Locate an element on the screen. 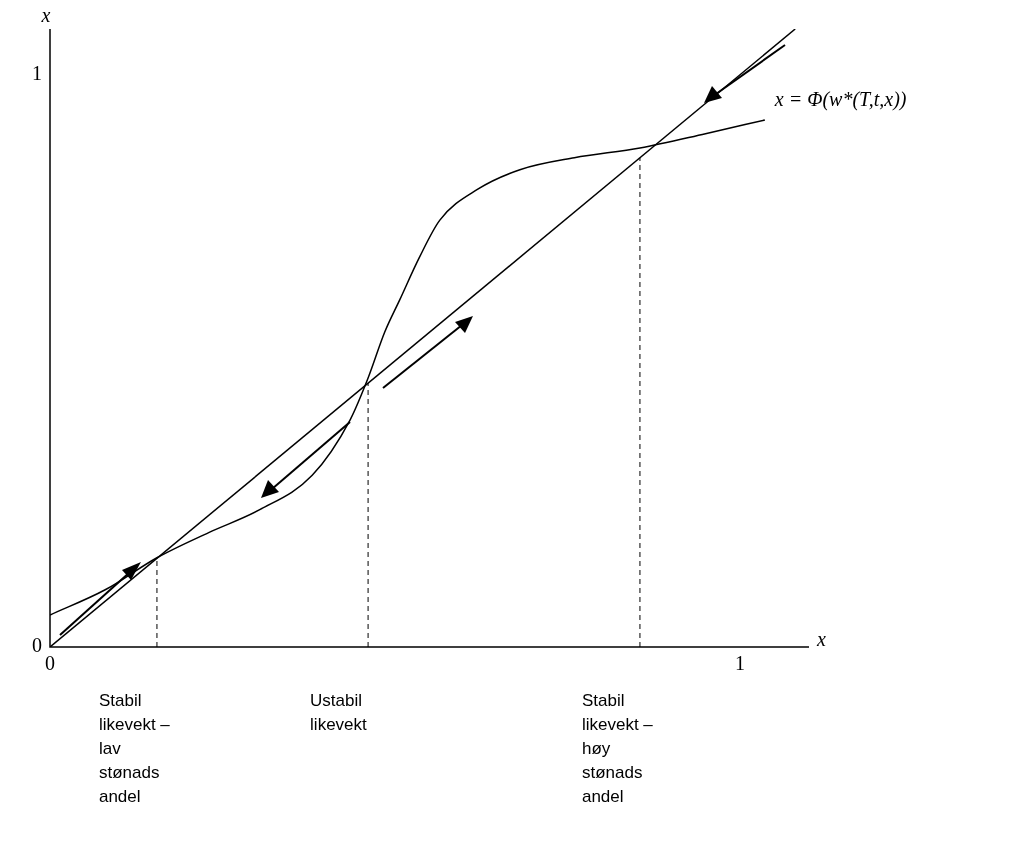 The height and width of the screenshot is (843, 1015). series-label: x = Φ(w*(T,t,x)) is located at coordinates (840, 99).